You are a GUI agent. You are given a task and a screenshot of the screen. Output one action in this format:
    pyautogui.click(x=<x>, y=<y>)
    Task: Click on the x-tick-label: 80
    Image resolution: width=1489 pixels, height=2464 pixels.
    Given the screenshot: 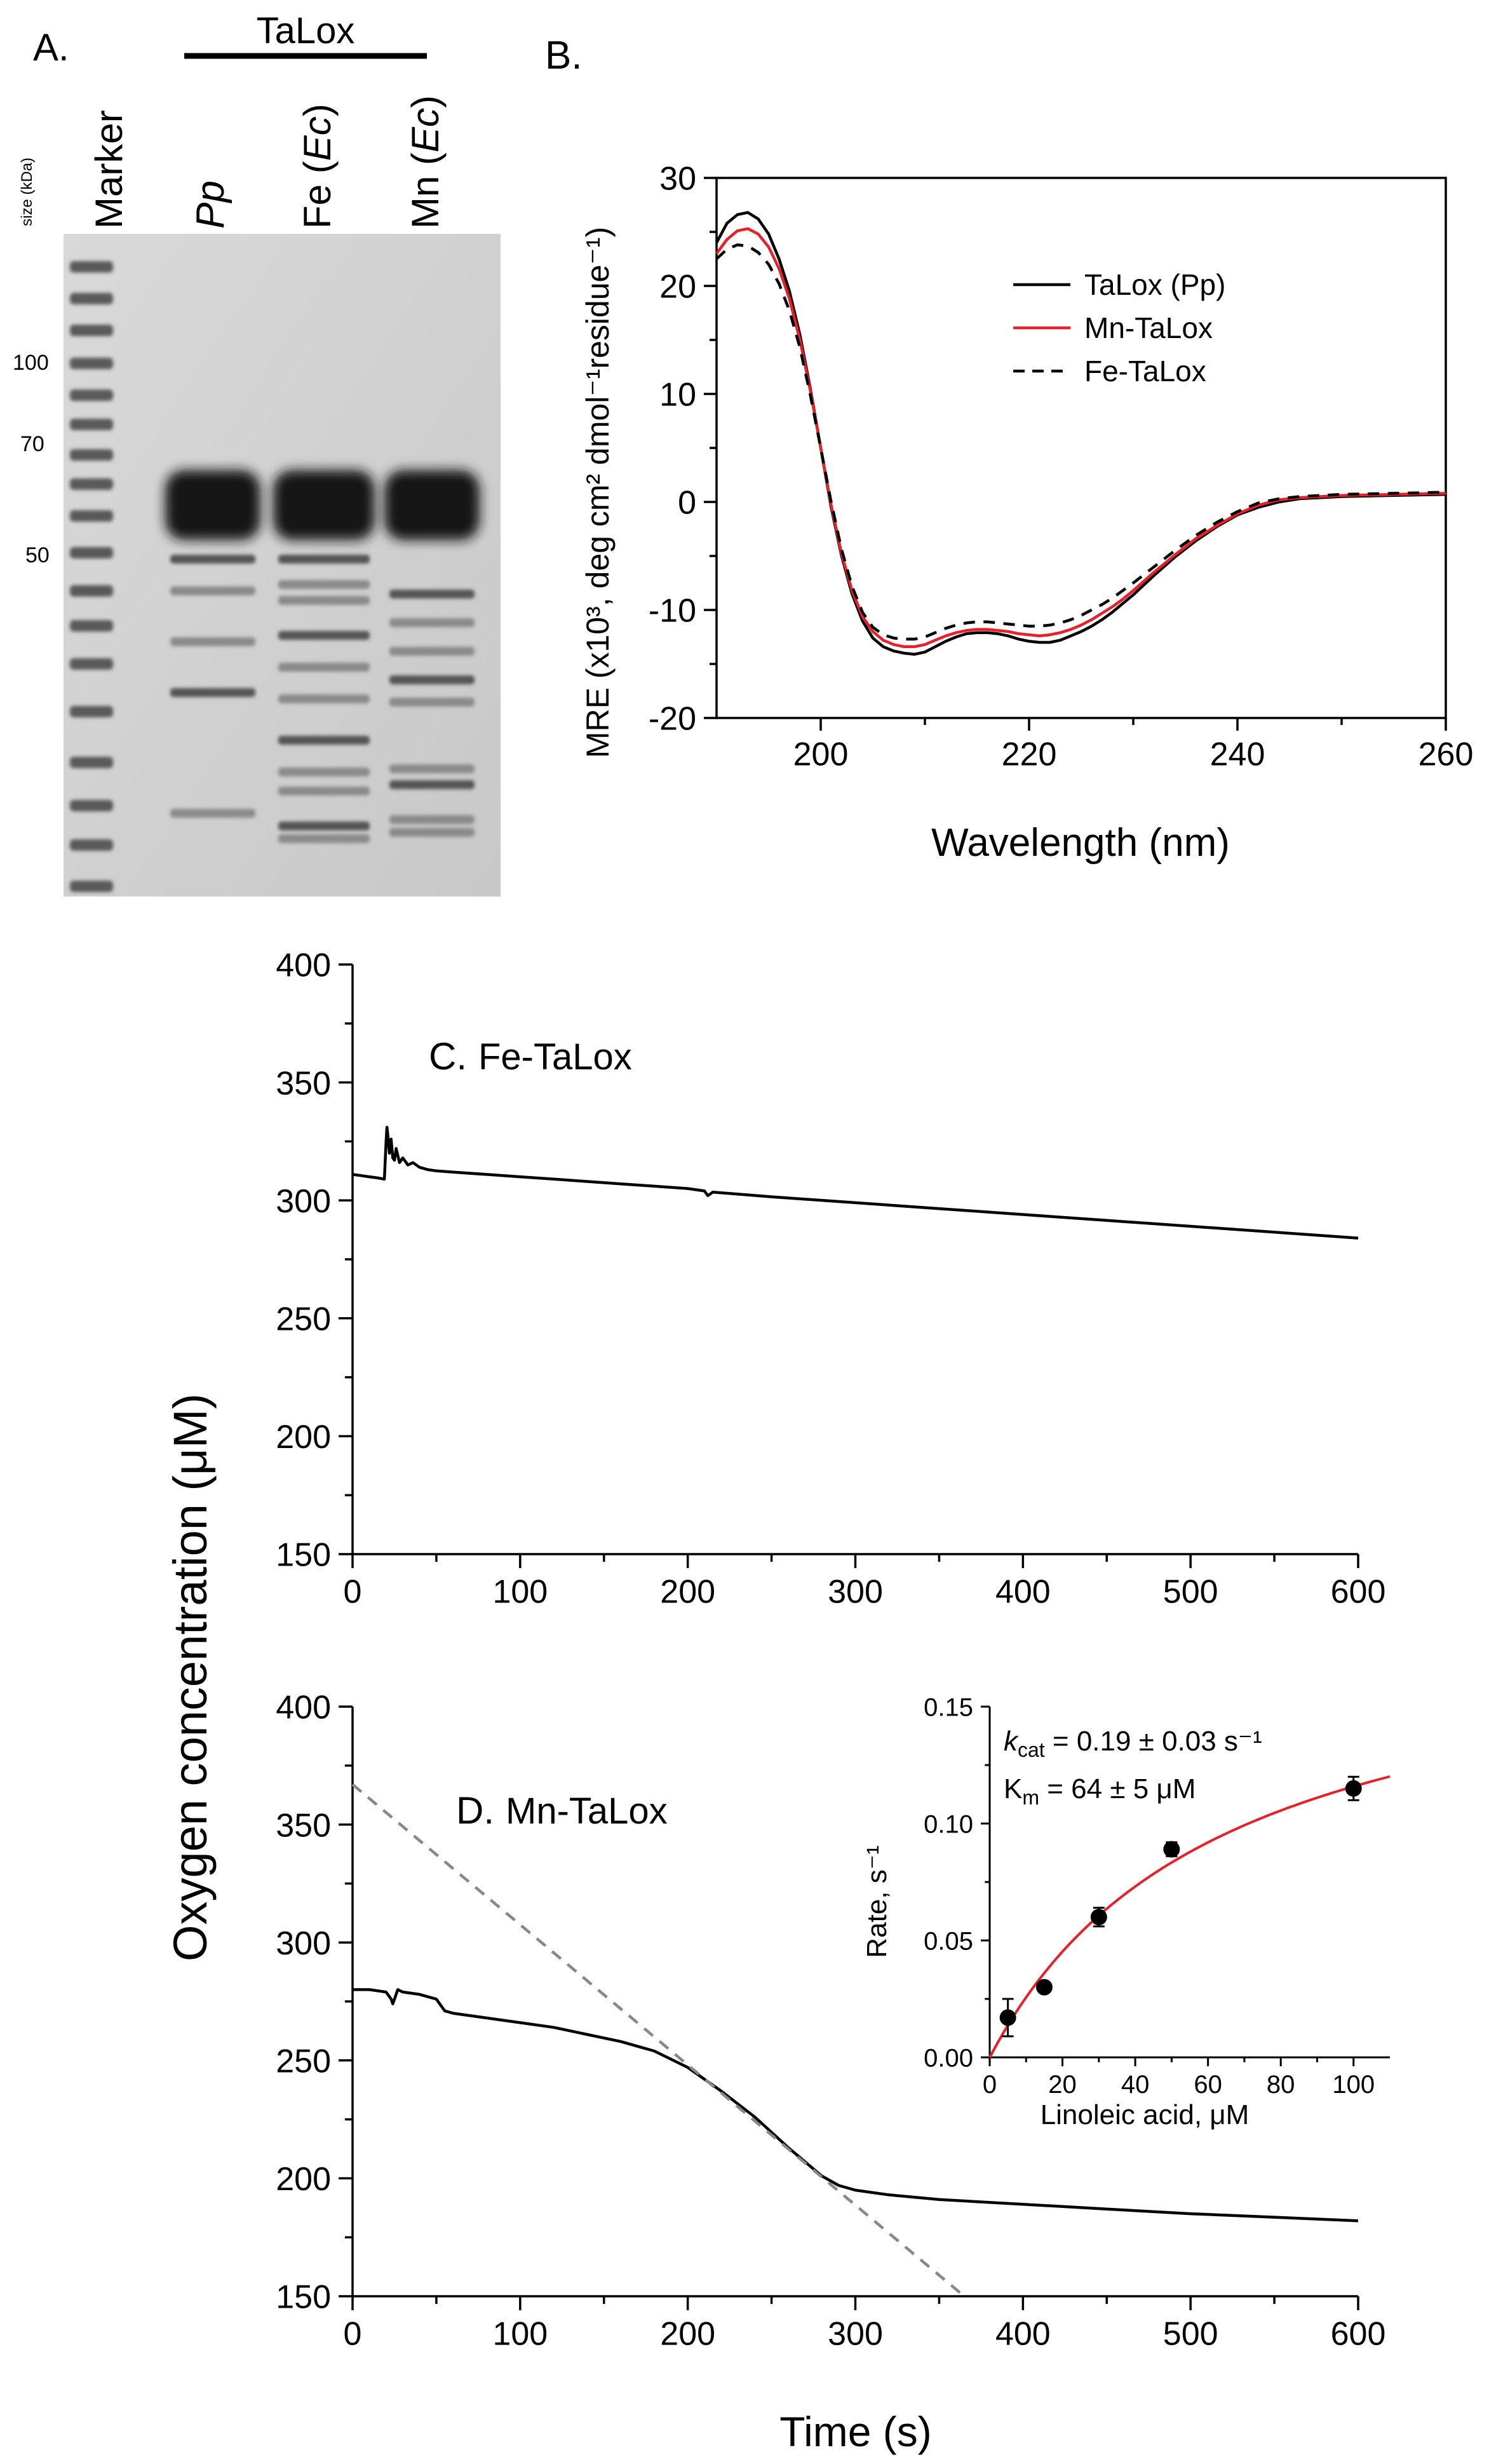 What is the action you would take?
    pyautogui.click(x=1281, y=2085)
    